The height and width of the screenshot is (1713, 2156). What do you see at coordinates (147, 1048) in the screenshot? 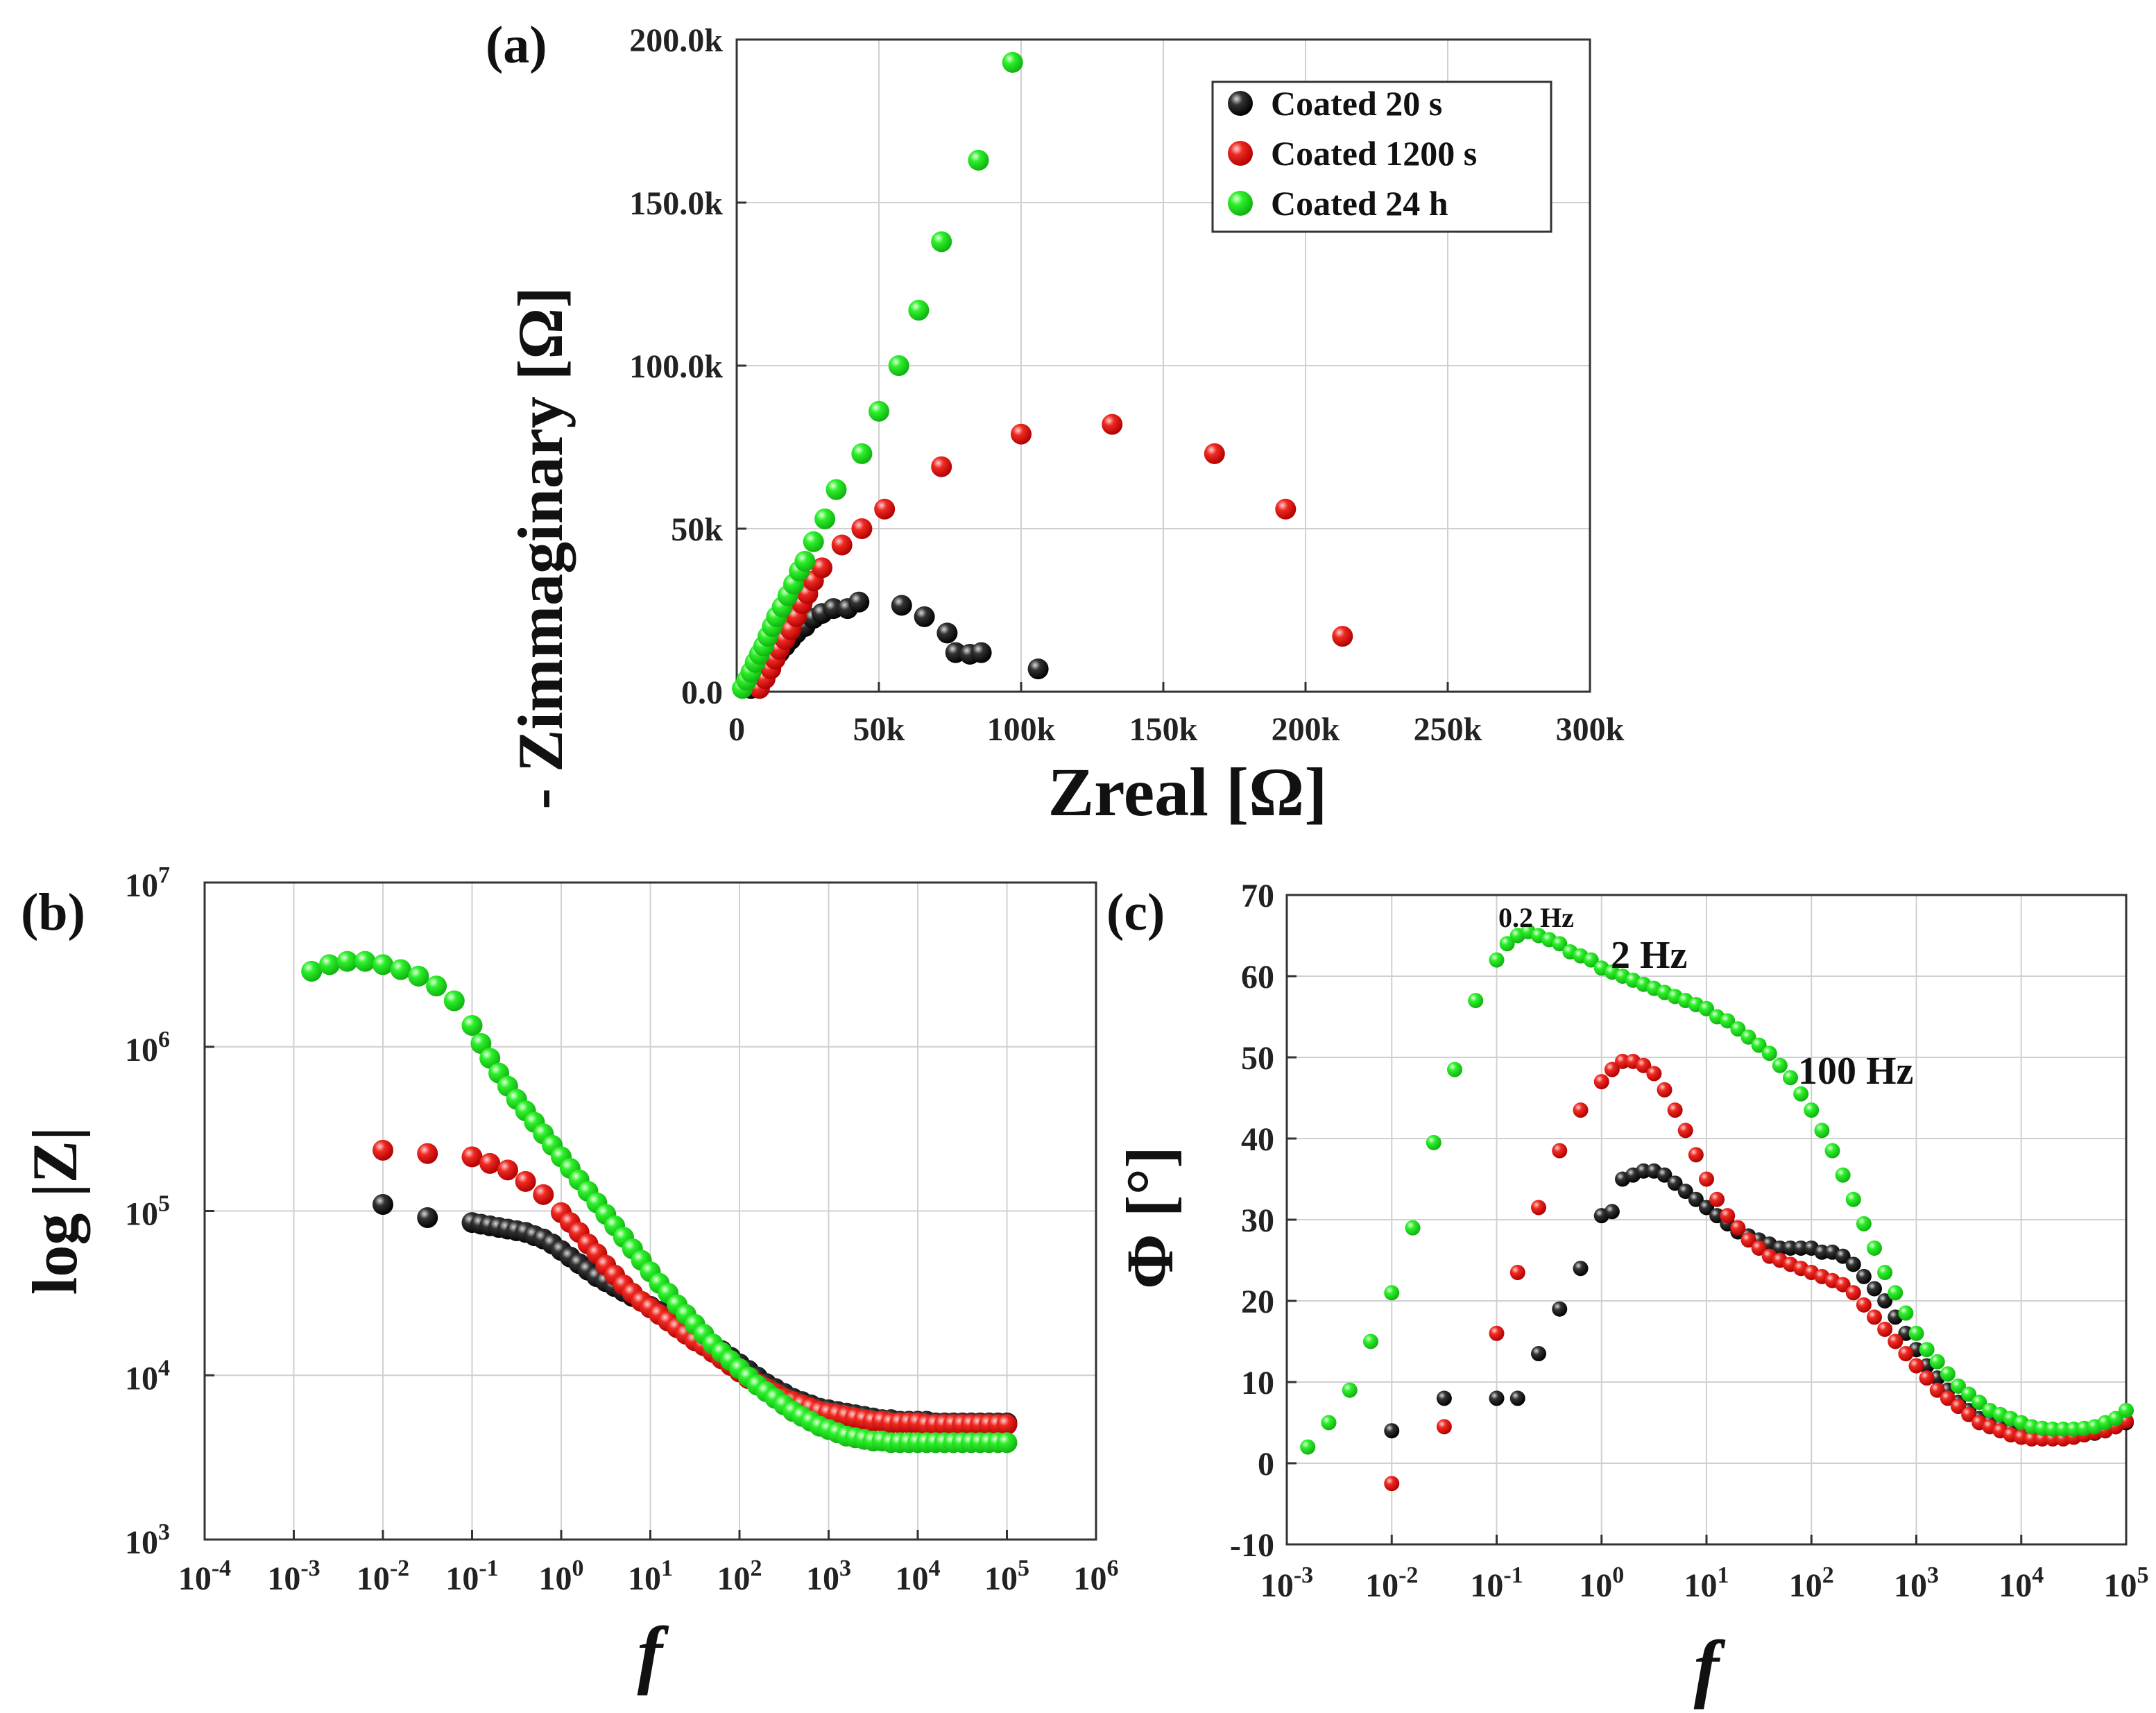
I see `y-tick-label: 10⁶` at bounding box center [147, 1048].